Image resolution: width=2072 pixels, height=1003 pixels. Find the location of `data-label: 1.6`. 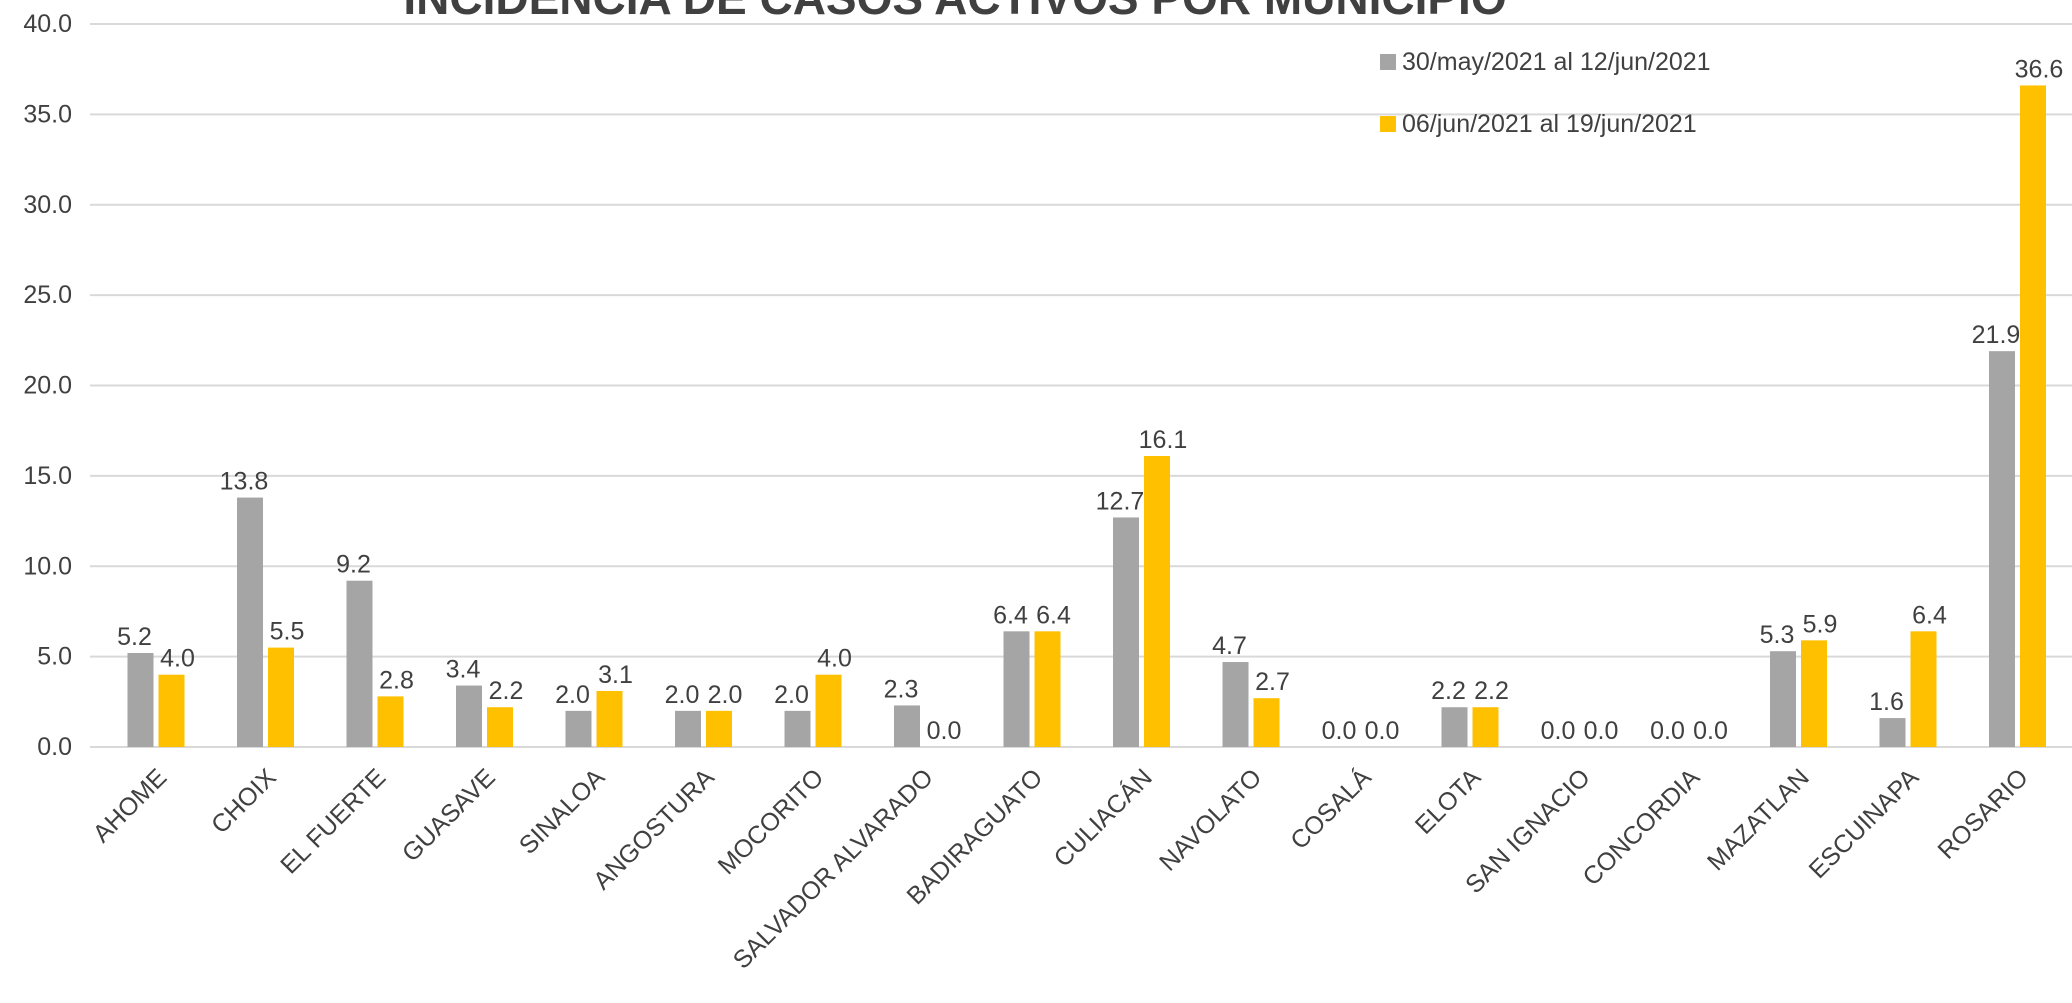

data-label: 1.6 is located at coordinates (1886, 702).